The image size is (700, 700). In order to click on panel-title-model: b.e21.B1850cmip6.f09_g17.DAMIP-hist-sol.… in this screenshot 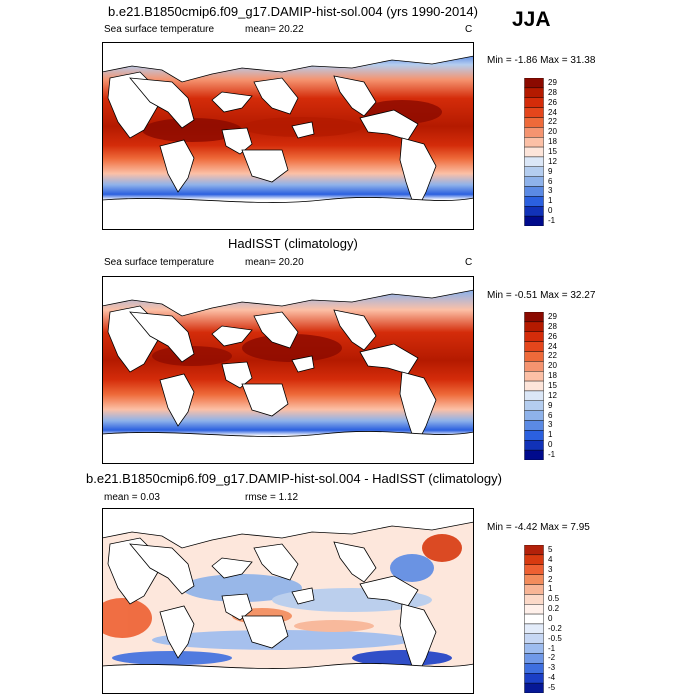, I will do `click(293, 11)`.